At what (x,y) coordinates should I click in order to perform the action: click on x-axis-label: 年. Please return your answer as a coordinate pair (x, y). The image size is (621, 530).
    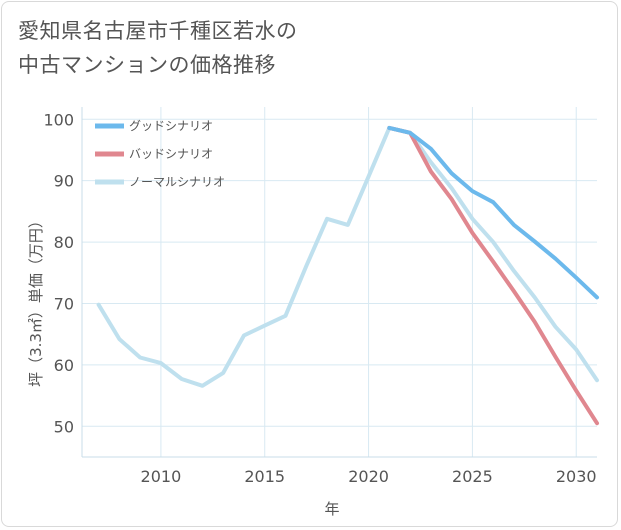
    Looking at the image, I should click on (331, 509).